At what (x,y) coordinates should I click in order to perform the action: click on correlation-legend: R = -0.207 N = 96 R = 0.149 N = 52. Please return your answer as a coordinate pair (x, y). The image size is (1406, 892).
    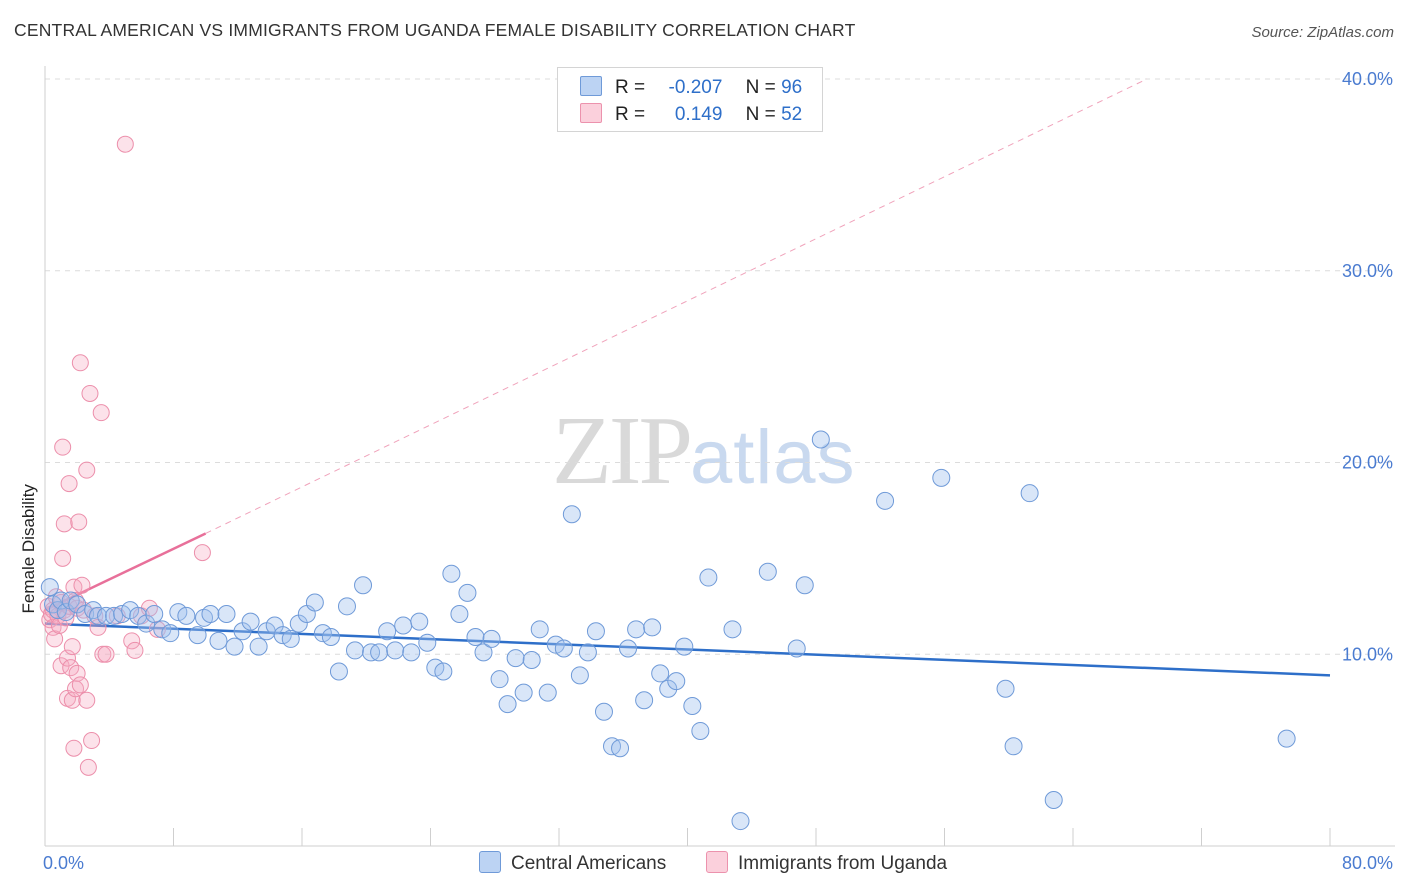
    Looking at the image, I should click on (690, 99).